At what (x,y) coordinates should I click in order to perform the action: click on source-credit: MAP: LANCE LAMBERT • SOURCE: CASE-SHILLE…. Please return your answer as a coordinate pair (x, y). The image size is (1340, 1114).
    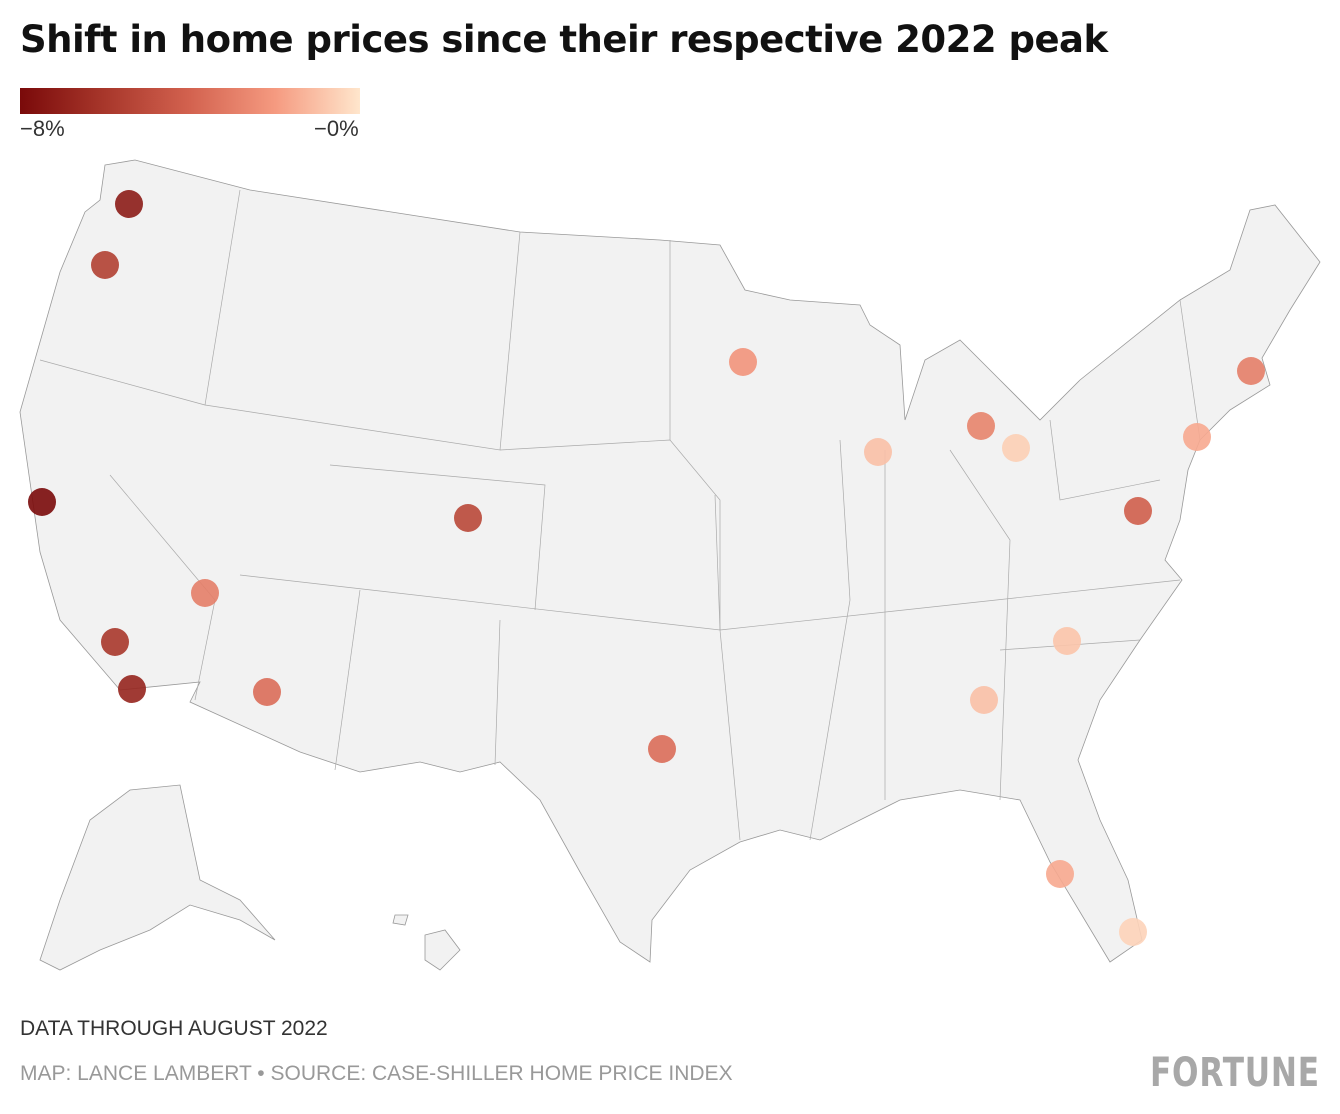
    Looking at the image, I should click on (376, 1073).